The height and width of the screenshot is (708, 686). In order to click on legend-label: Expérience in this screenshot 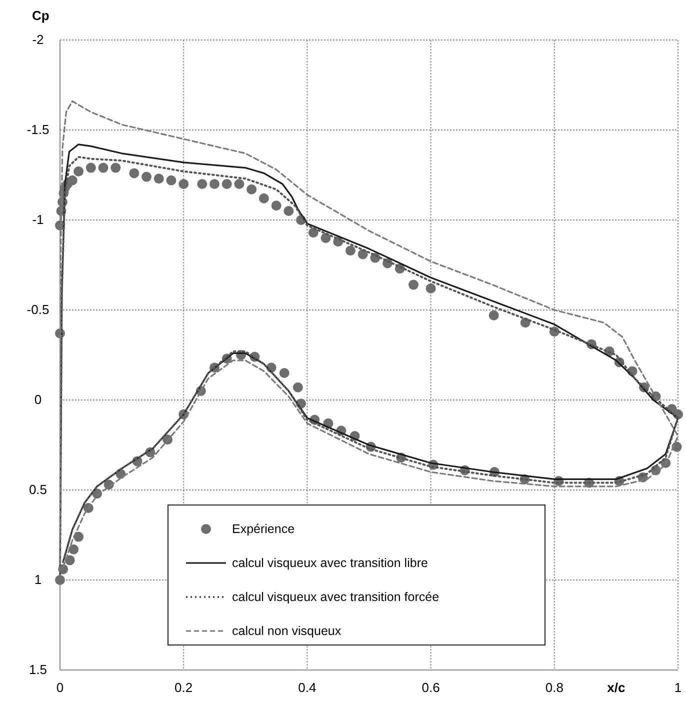, I will do `click(263, 529)`.